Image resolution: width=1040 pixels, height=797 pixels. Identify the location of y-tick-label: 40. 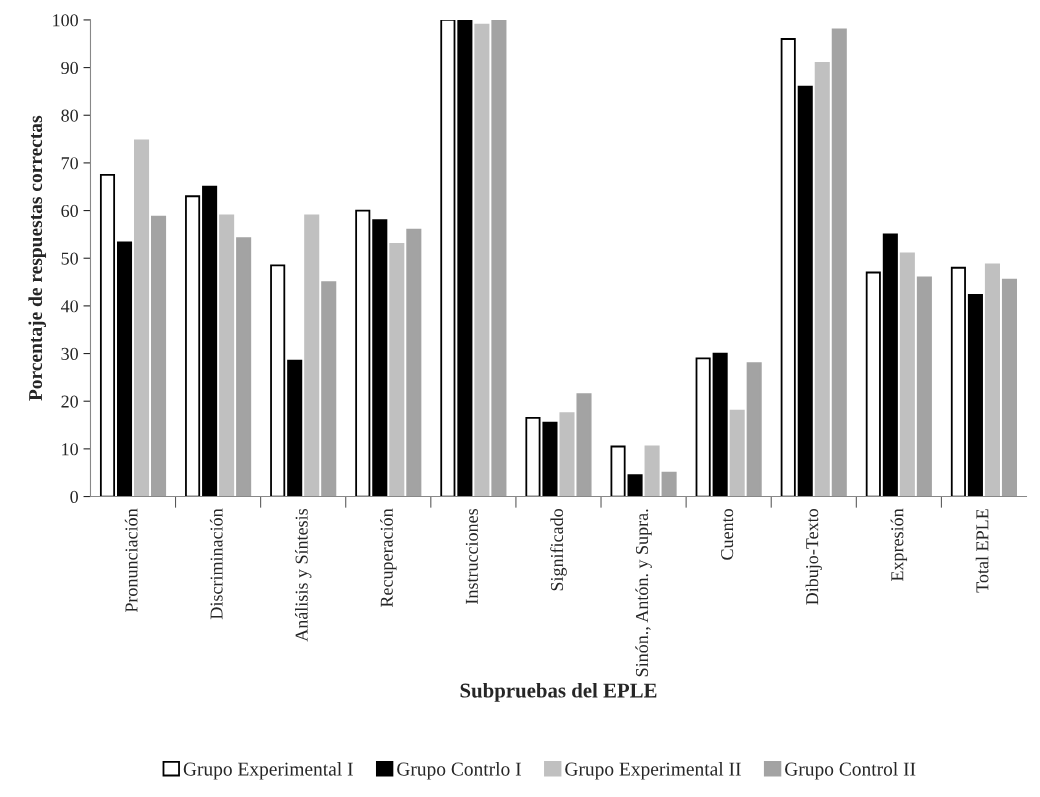
(69, 306).